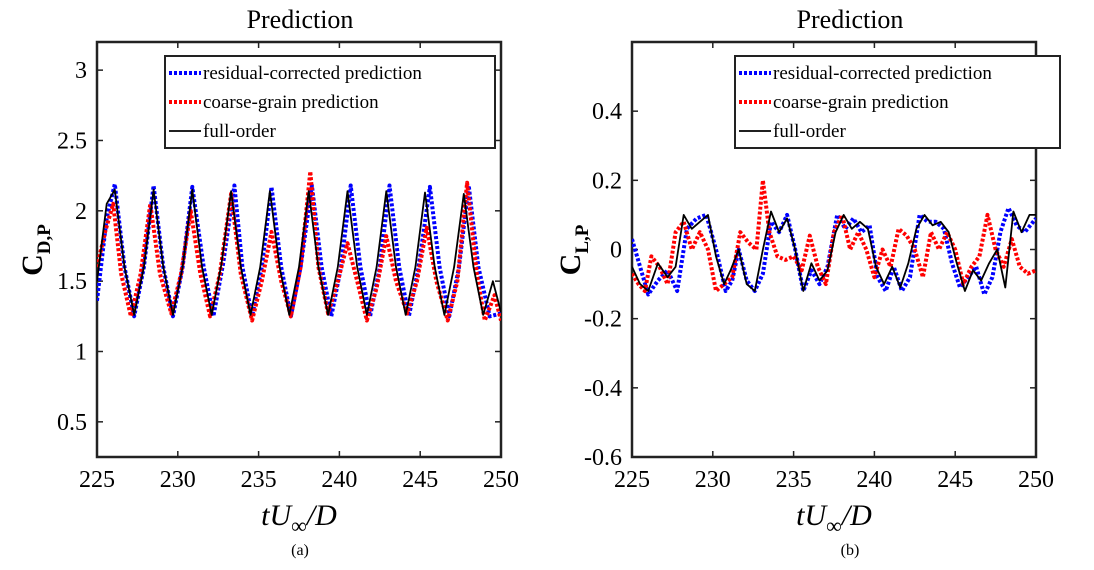  What do you see at coordinates (81, 352) in the screenshot?
I see `y-tick-label: 1` at bounding box center [81, 352].